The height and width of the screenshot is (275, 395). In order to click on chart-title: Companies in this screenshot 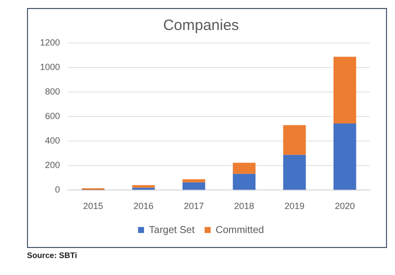, I will do `click(201, 25)`.